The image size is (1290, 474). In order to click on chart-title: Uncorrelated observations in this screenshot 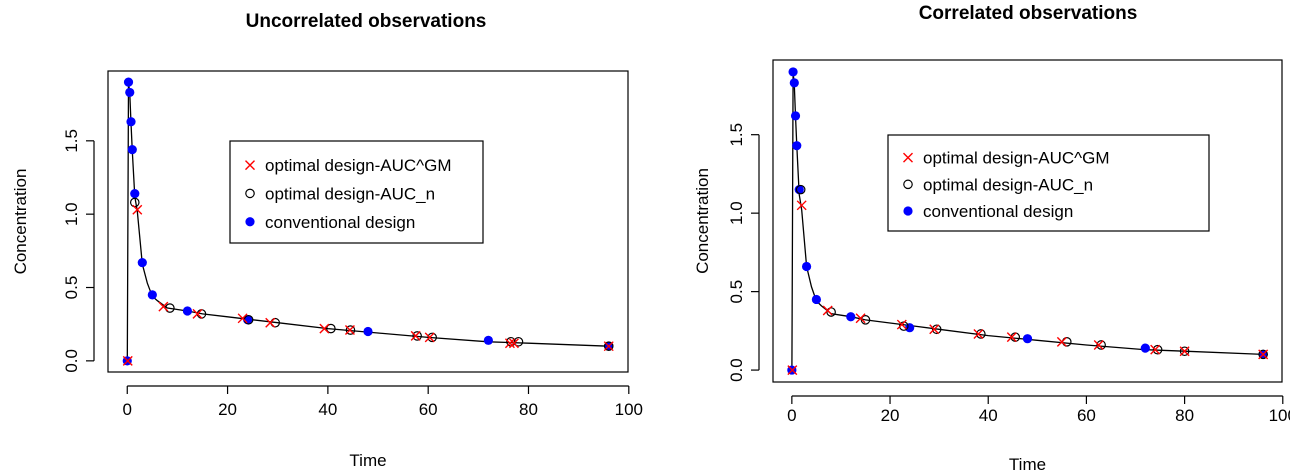, I will do `click(366, 21)`.